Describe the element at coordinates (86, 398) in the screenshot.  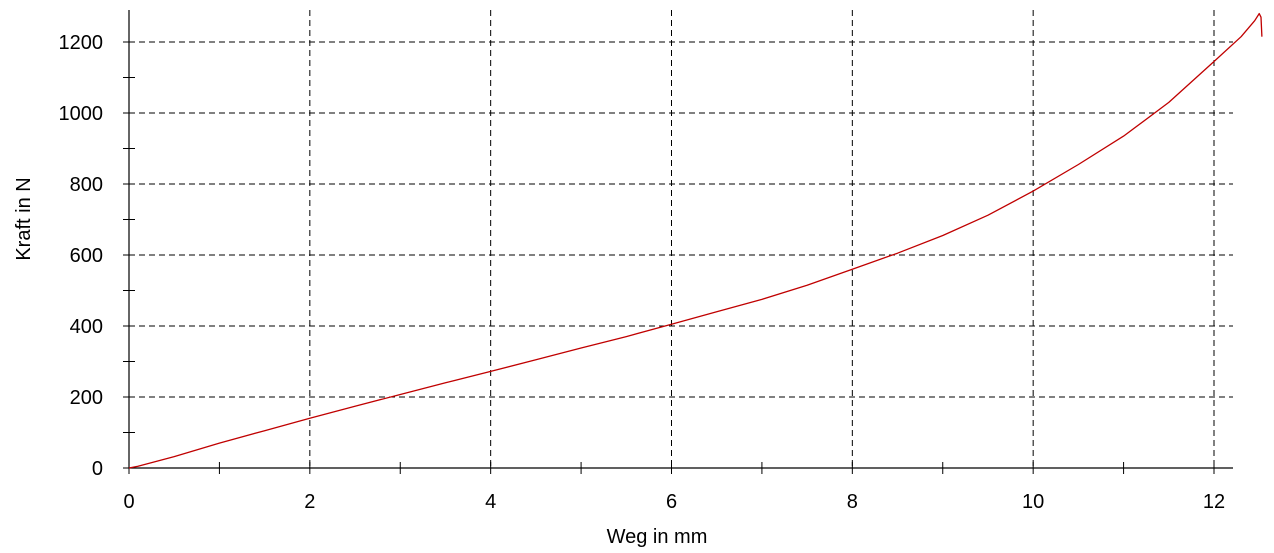
I see `y-tick-label: 200` at that location.